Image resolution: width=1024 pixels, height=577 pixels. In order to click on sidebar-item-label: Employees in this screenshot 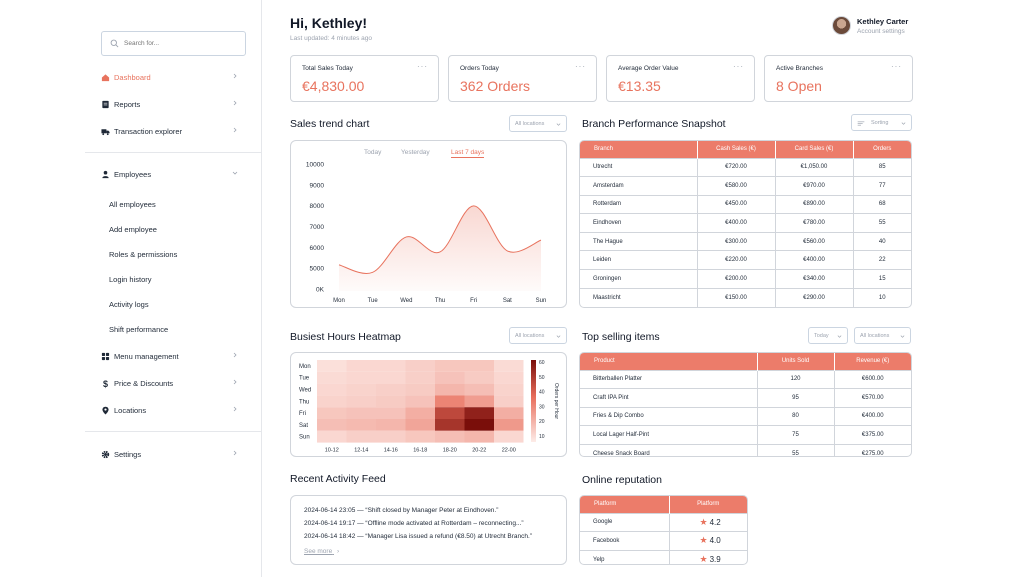, I will do `click(133, 174)`.